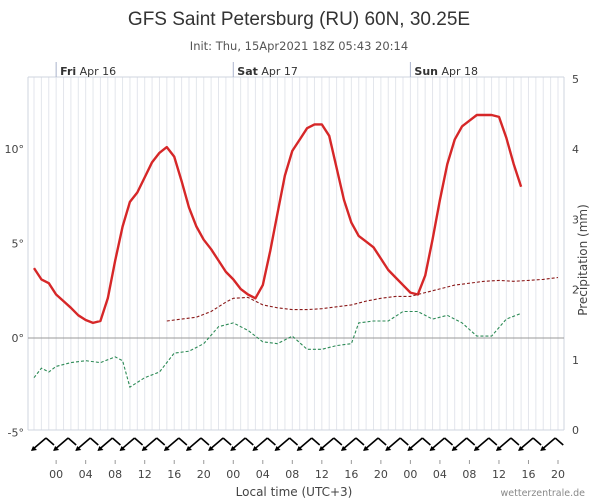 The height and width of the screenshot is (500, 599). What do you see at coordinates (575, 79) in the screenshot?
I see `y-tick-right: 5` at bounding box center [575, 79].